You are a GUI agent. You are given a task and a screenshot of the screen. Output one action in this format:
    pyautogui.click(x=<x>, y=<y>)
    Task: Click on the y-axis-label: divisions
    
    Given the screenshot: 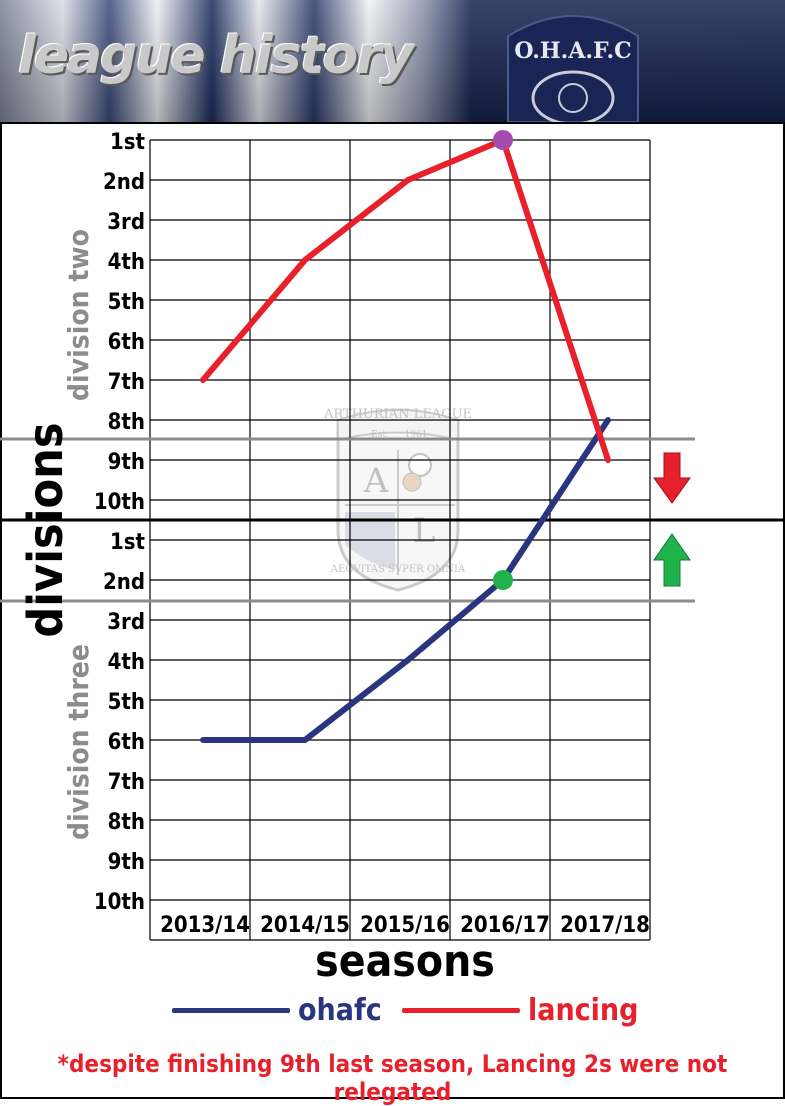 What is the action you would take?
    pyautogui.click(x=46, y=529)
    